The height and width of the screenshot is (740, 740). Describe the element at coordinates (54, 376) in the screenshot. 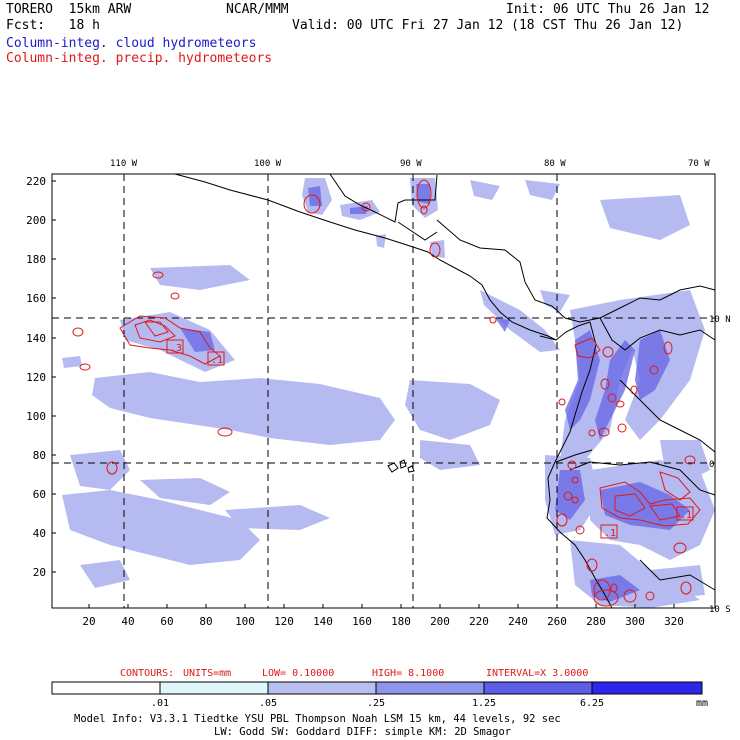

I see `y-tick-marks` at that location.